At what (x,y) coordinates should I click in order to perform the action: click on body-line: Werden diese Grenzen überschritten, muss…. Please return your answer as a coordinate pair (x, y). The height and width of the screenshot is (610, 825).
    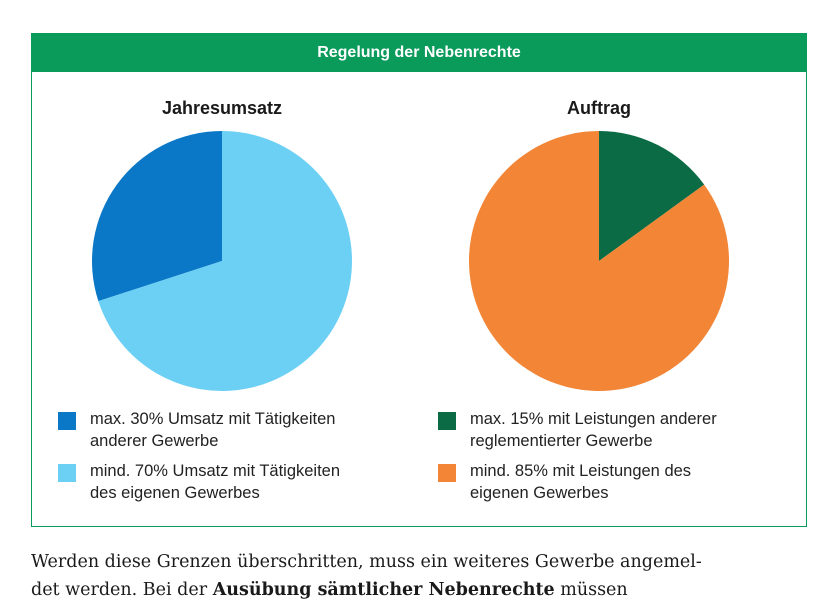
    Looking at the image, I should click on (366, 562).